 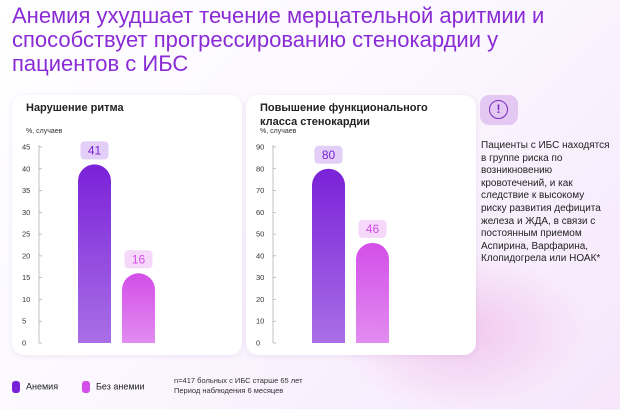 I want to click on footnote-line: n=417 больных с ИБС старше 65 лет, so click(x=238, y=380).